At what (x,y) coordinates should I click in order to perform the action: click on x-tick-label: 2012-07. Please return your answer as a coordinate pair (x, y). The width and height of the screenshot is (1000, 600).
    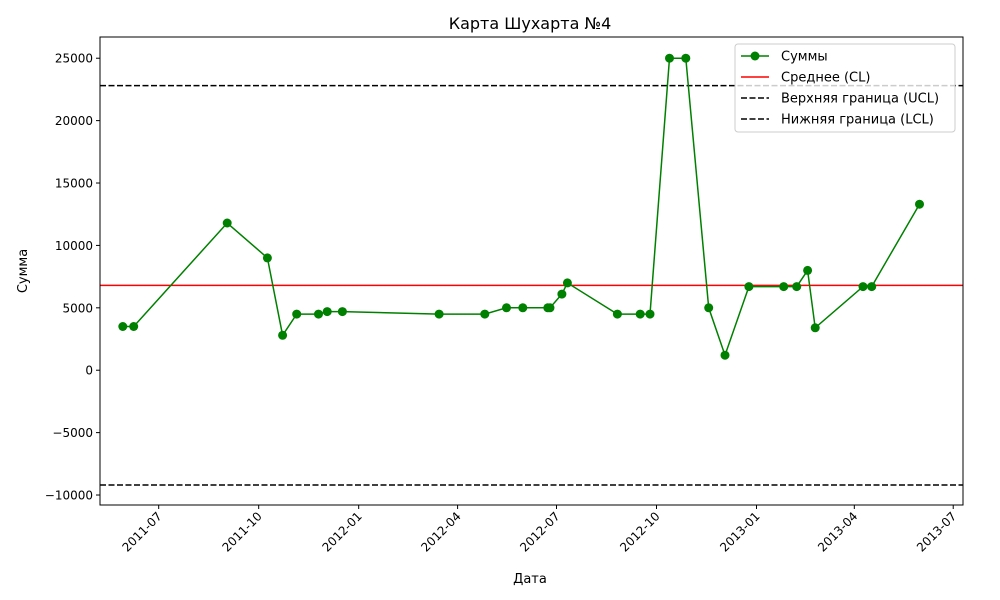
    Looking at the image, I should click on (539, 531).